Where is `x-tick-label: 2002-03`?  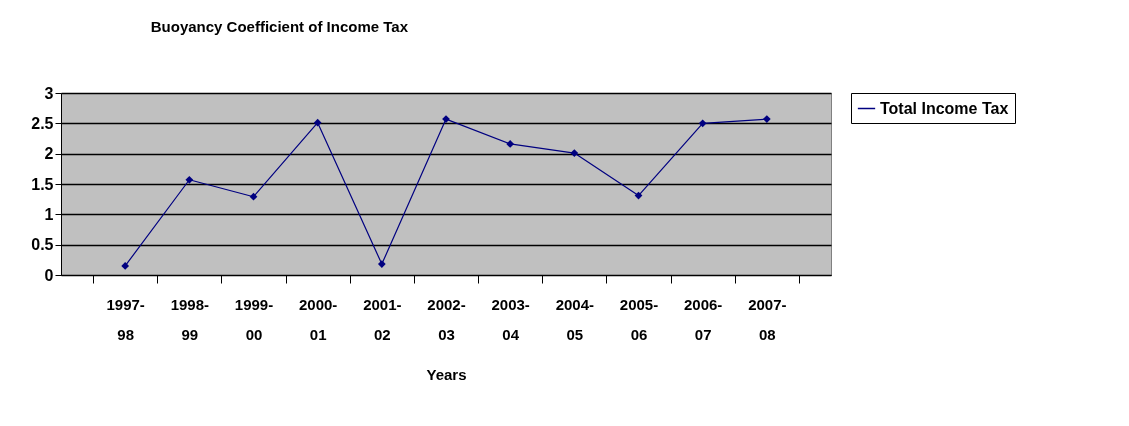
x-tick-label: 2002-03 is located at coordinates (446, 319).